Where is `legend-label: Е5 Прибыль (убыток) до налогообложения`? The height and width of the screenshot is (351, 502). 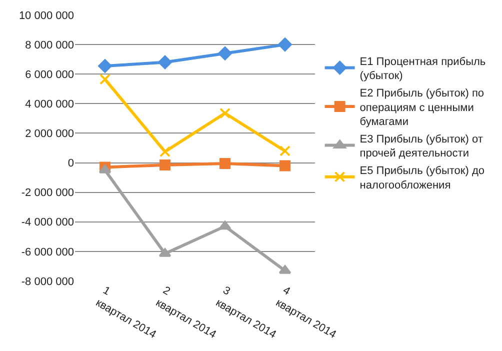 legend-label: Е5 Прибыль (убыток) до налогообложения is located at coordinates (422, 178).